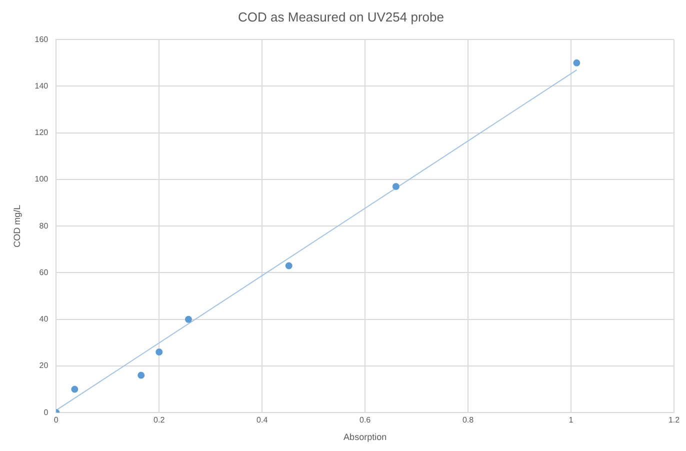 The height and width of the screenshot is (451, 686). I want to click on y-tick-label: 160, so click(41, 39).